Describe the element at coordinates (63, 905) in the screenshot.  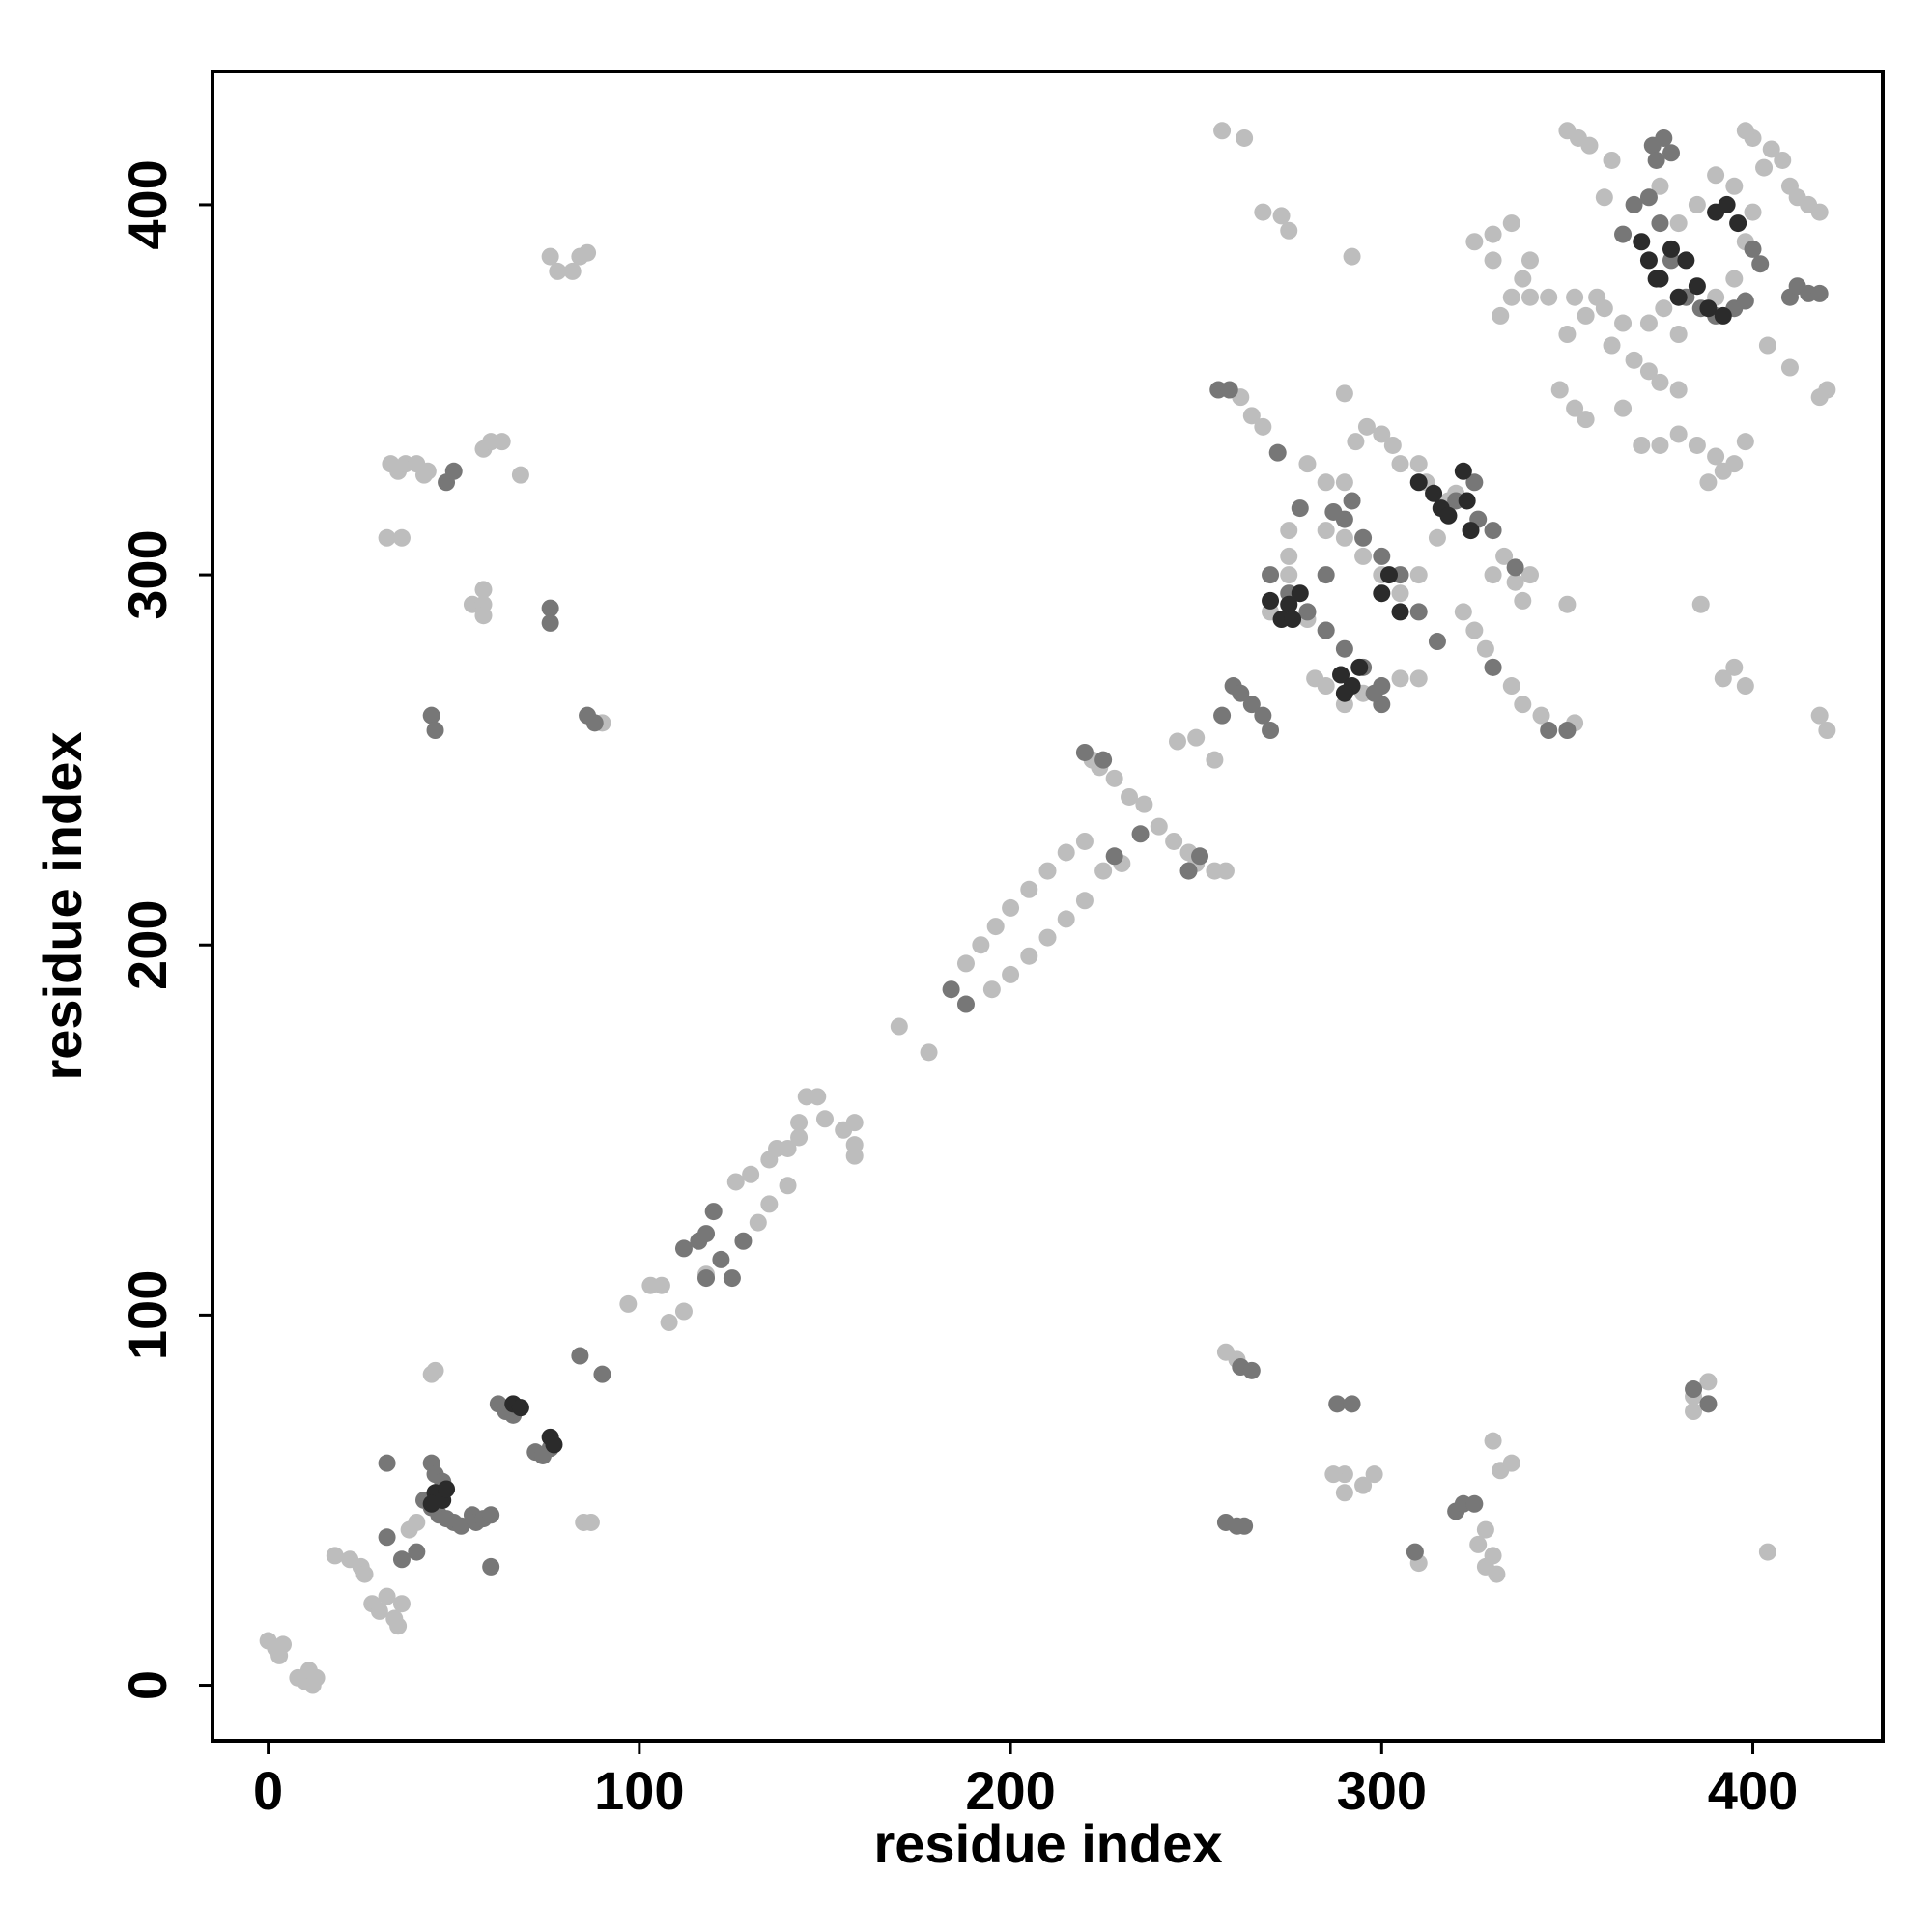
I see `y-axis-title: residue index` at that location.